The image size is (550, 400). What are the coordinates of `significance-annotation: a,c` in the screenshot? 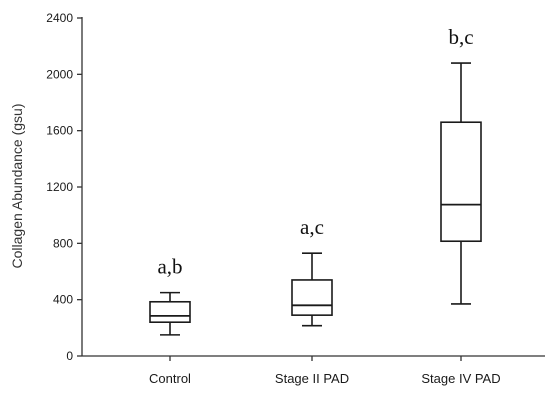 It's located at (312, 227).